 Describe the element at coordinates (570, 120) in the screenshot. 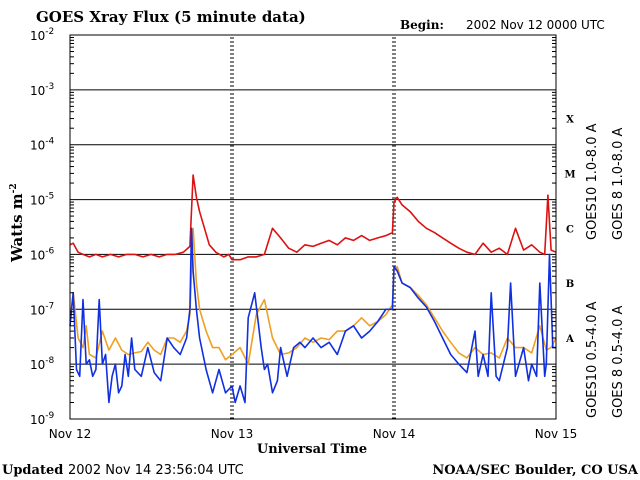

I see `flare-class-label: X` at that location.